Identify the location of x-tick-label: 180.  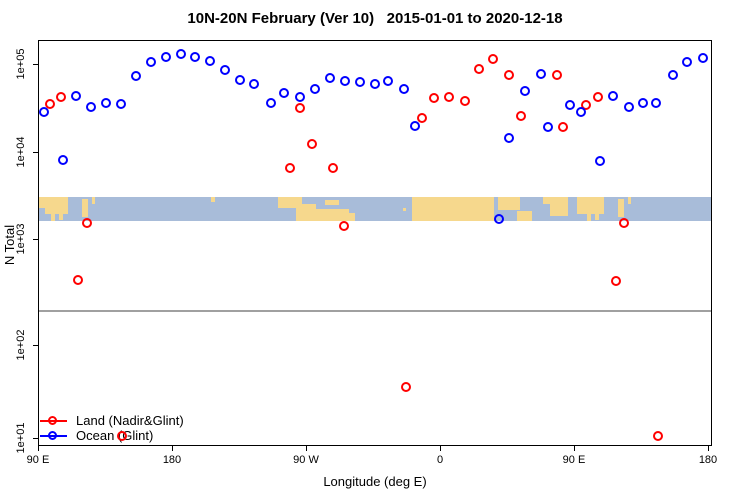
(708, 460).